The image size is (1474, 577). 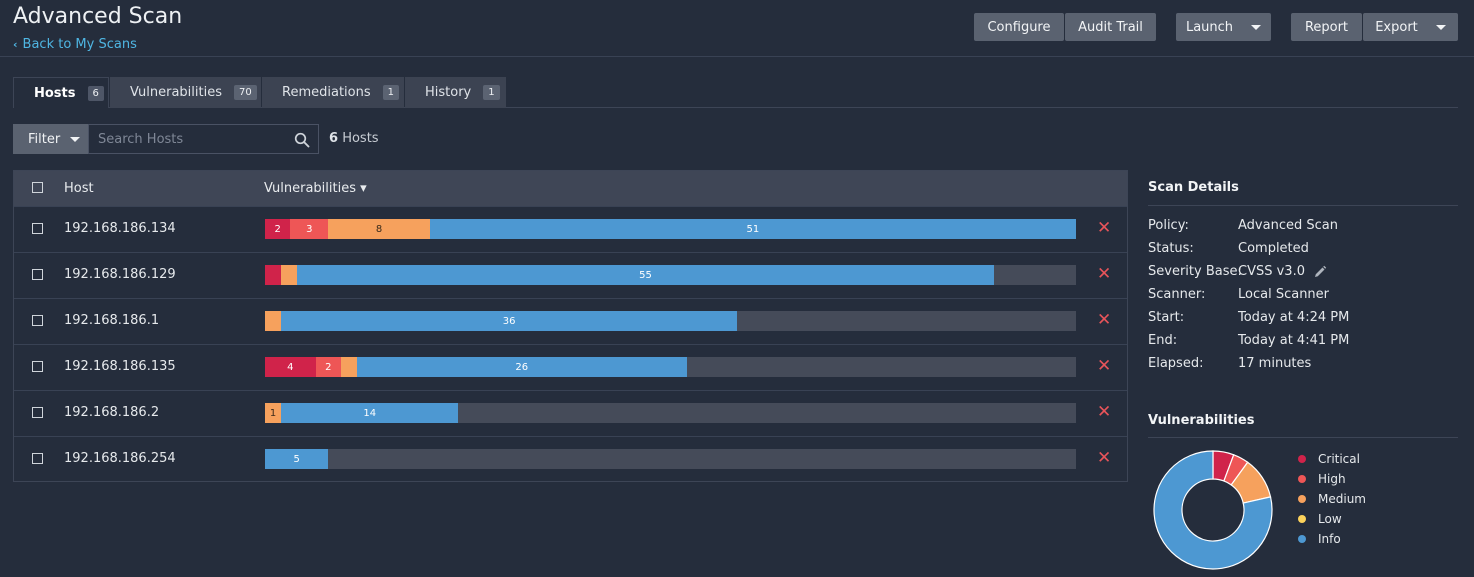 I want to click on bar-segment-high: 3, so click(x=309, y=229).